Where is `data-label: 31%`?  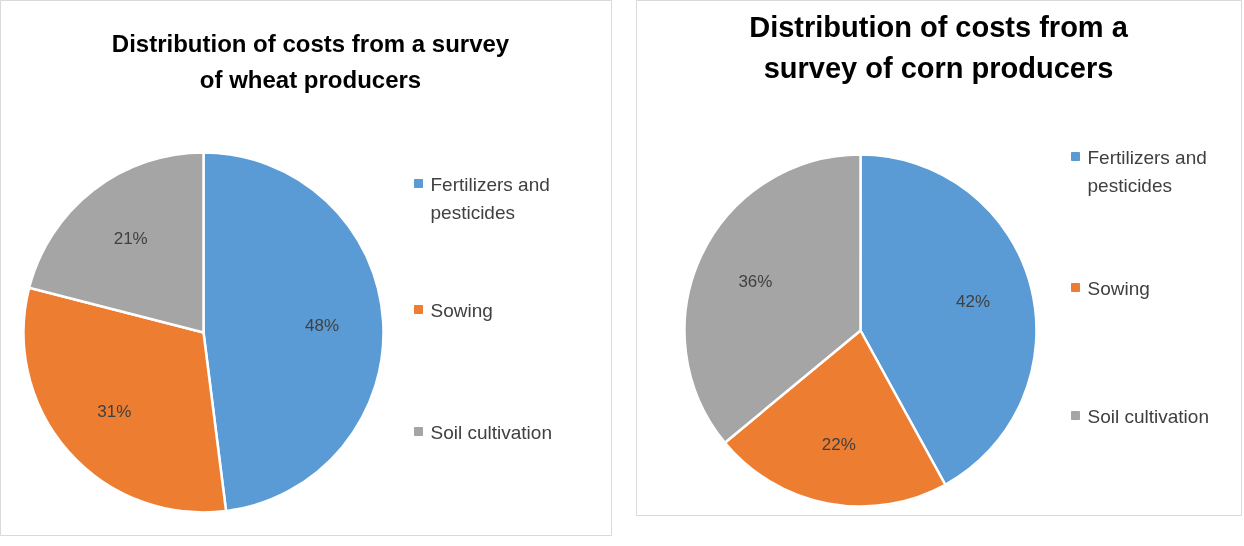 data-label: 31% is located at coordinates (114, 411).